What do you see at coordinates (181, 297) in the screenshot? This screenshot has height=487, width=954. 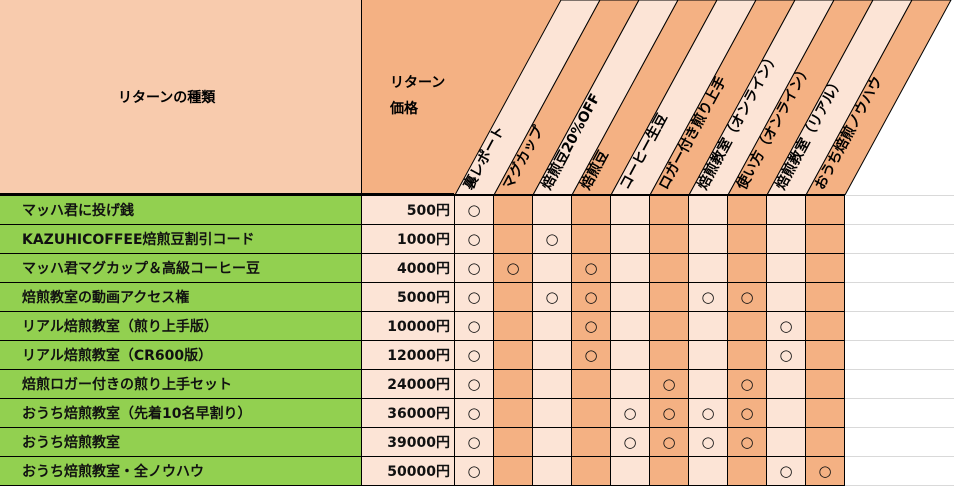 I see `return-name-cell: 焙煎教室の動画アクセス権` at bounding box center [181, 297].